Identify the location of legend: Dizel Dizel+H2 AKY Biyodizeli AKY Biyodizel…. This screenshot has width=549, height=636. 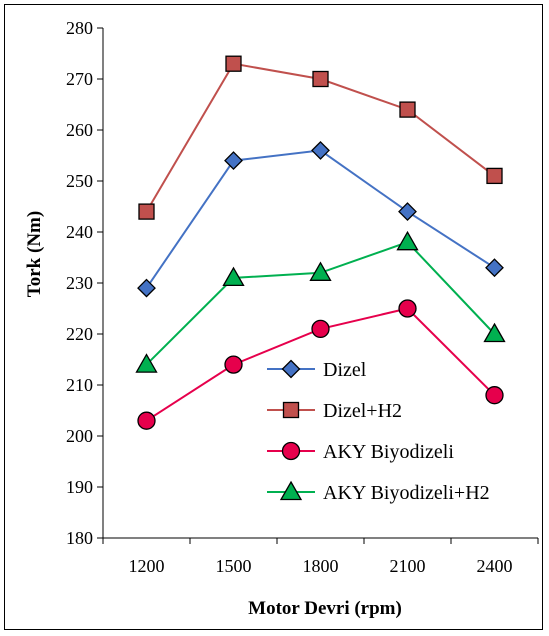
(378, 431).